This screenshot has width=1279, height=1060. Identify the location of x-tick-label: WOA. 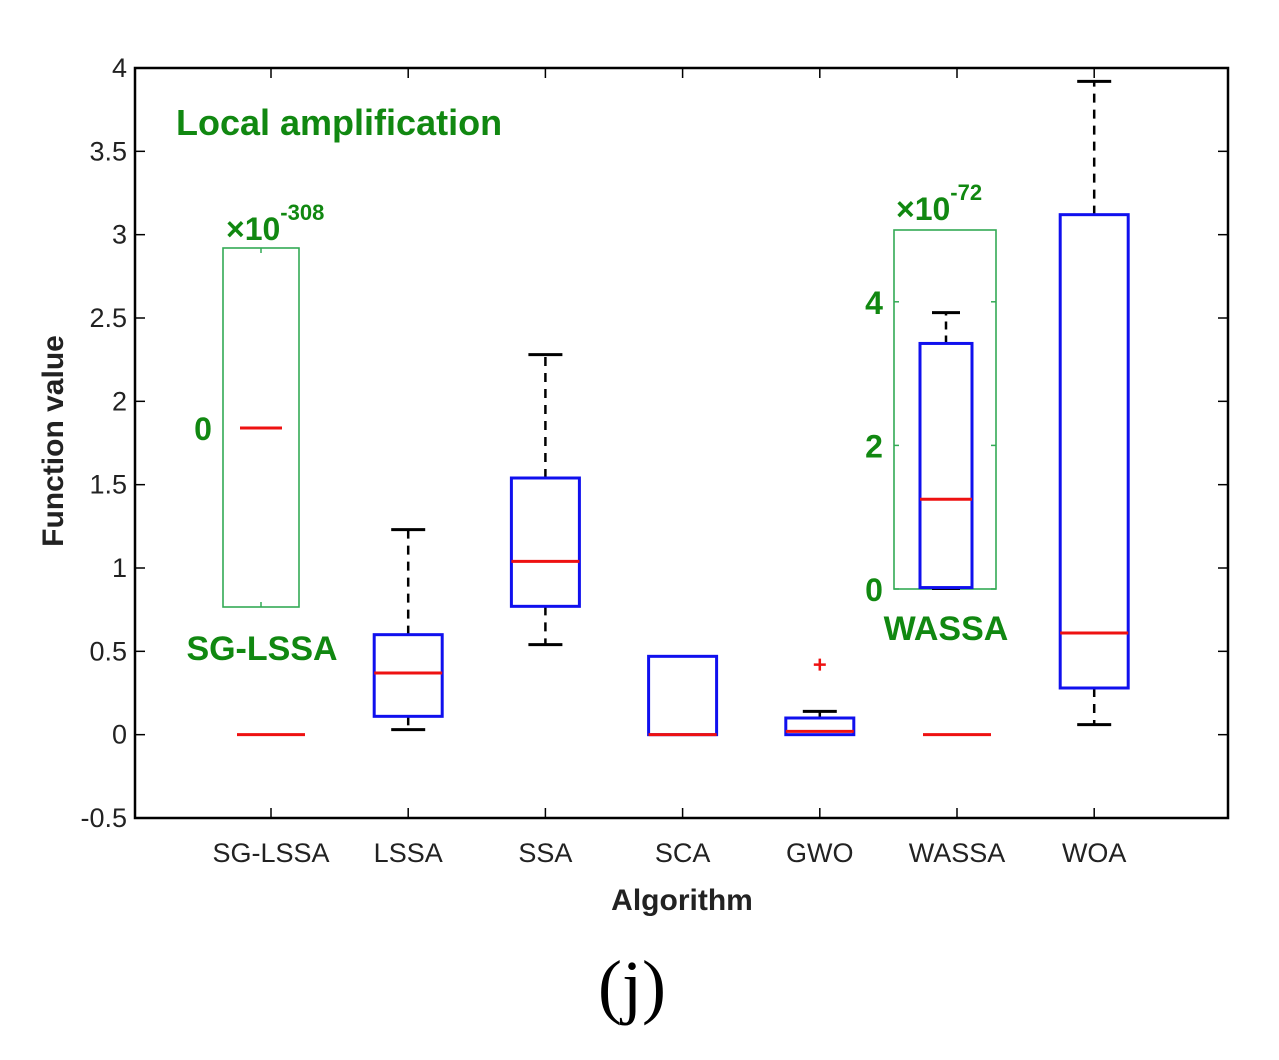
(1094, 853).